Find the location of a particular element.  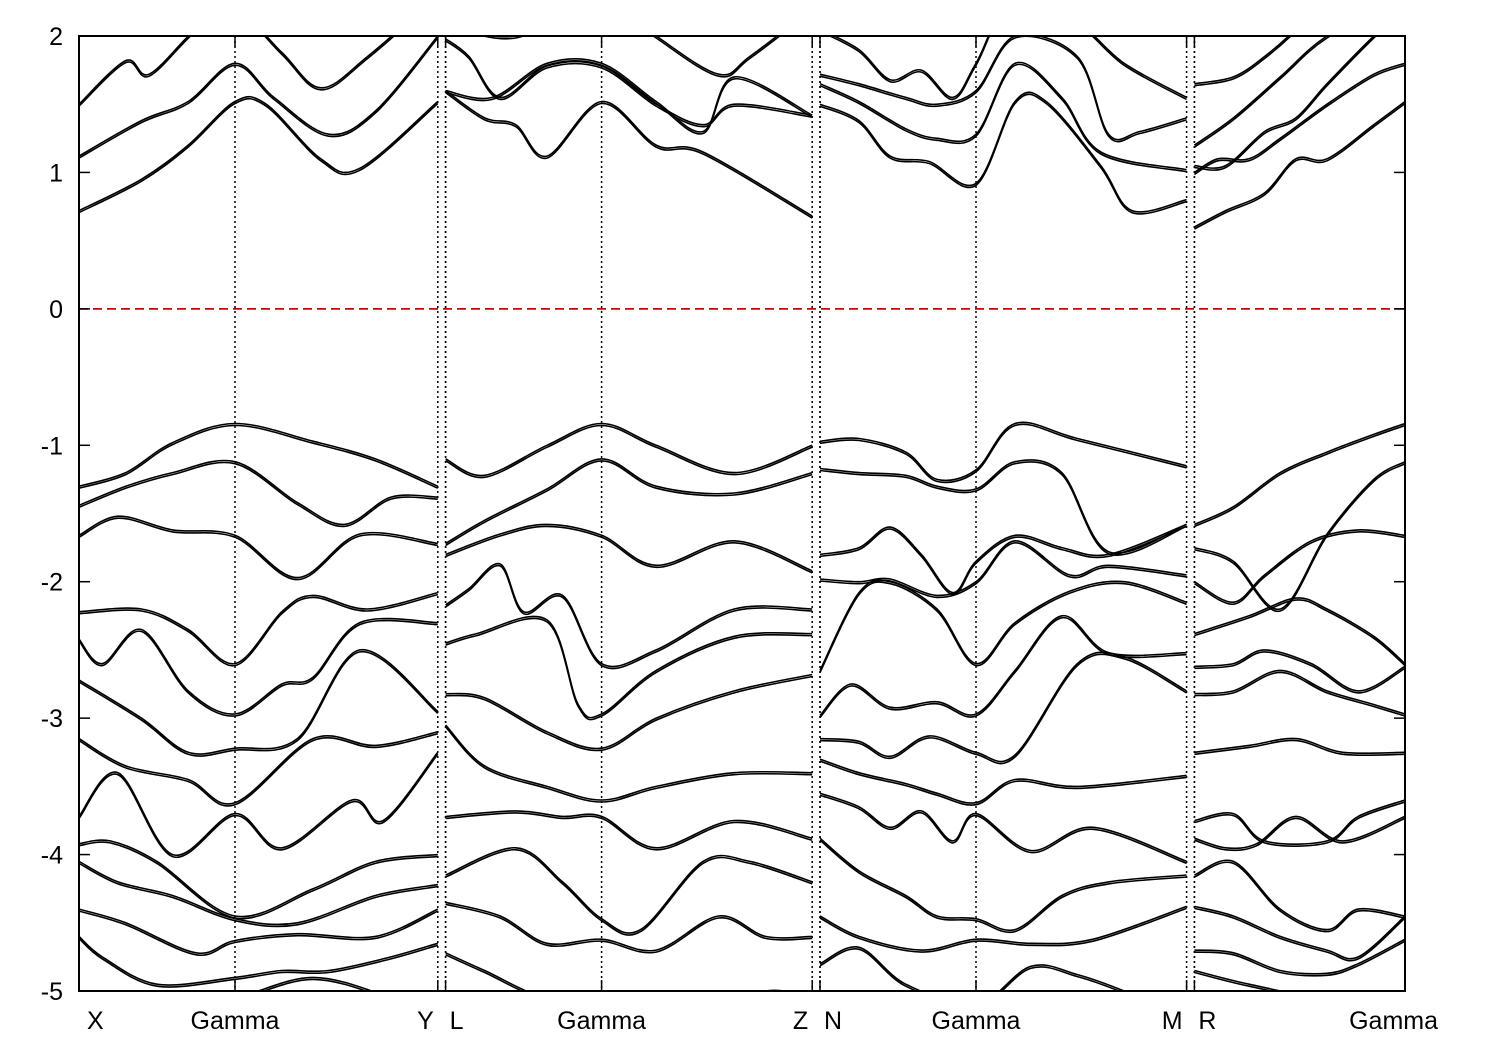

y-tick-label: -4 is located at coordinates (52, 856).